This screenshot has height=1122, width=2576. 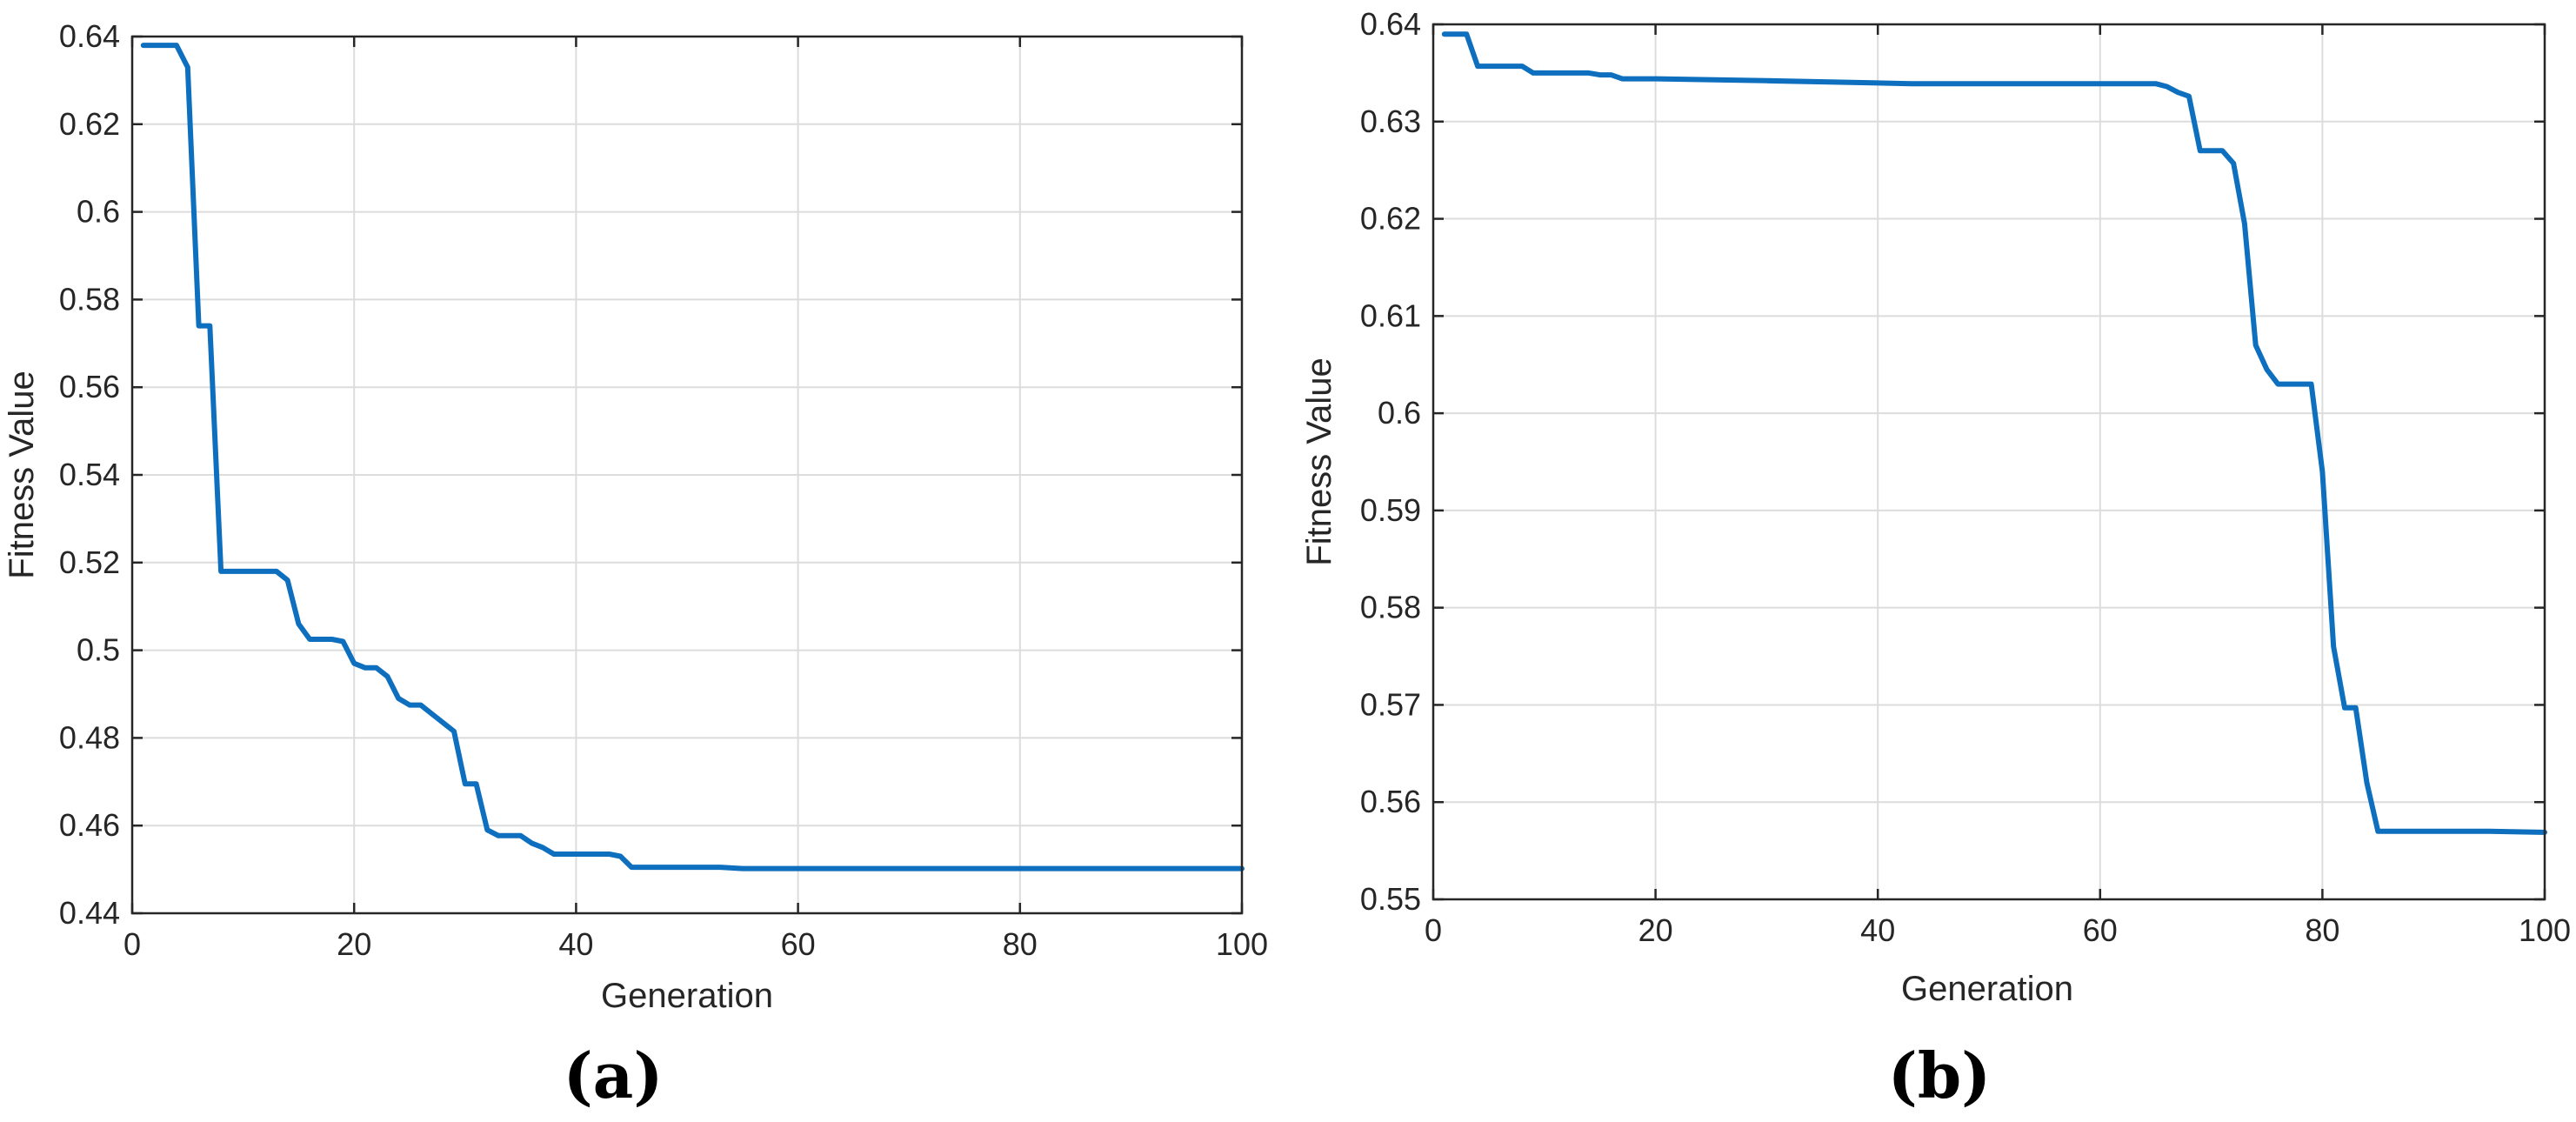 What do you see at coordinates (1390, 899) in the screenshot?
I see `y-tick-label: 0.55` at bounding box center [1390, 899].